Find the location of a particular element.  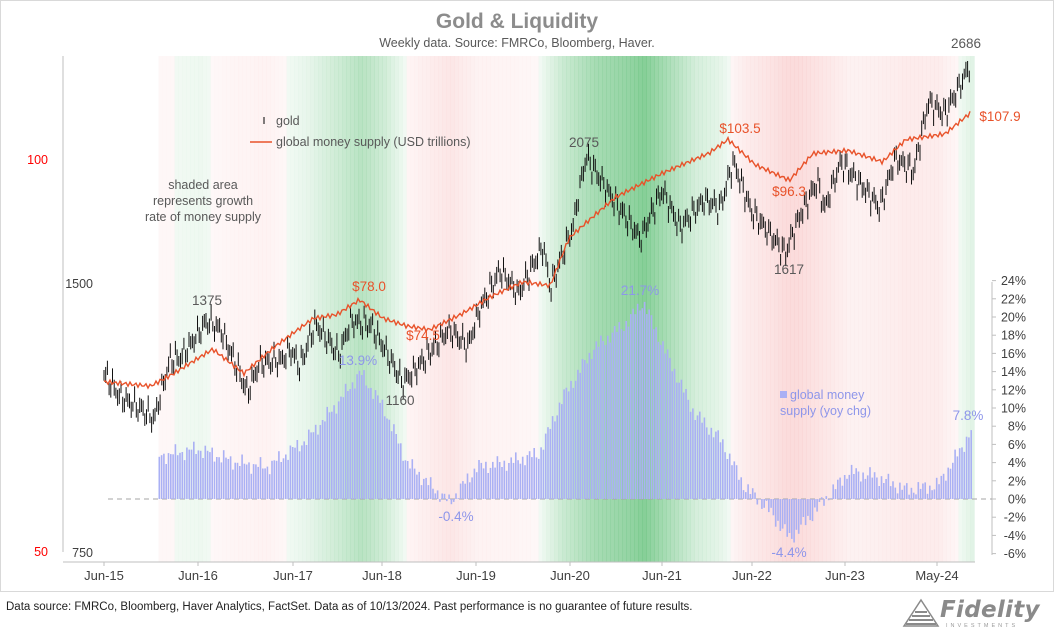

shading-note-line-1: shaded area is located at coordinates (203, 185).